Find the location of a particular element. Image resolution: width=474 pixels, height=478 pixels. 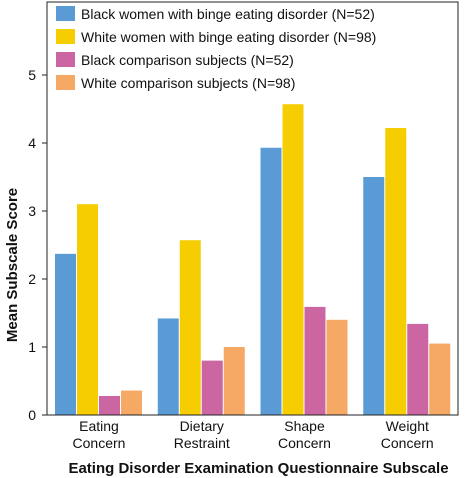

legend-label: Black comparison subjects (N=52) is located at coordinates (187, 60).